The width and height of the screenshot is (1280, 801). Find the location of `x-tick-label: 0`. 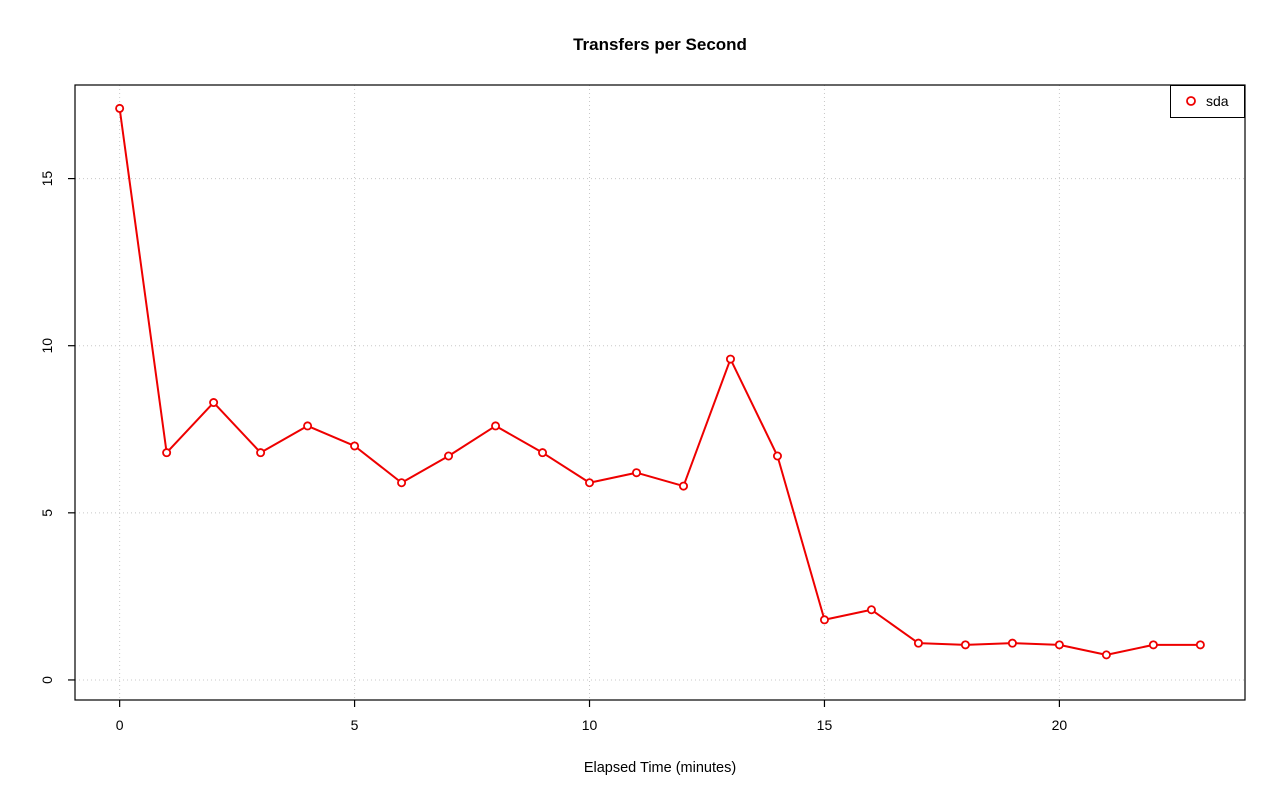

x-tick-label: 0 is located at coordinates (120, 725).